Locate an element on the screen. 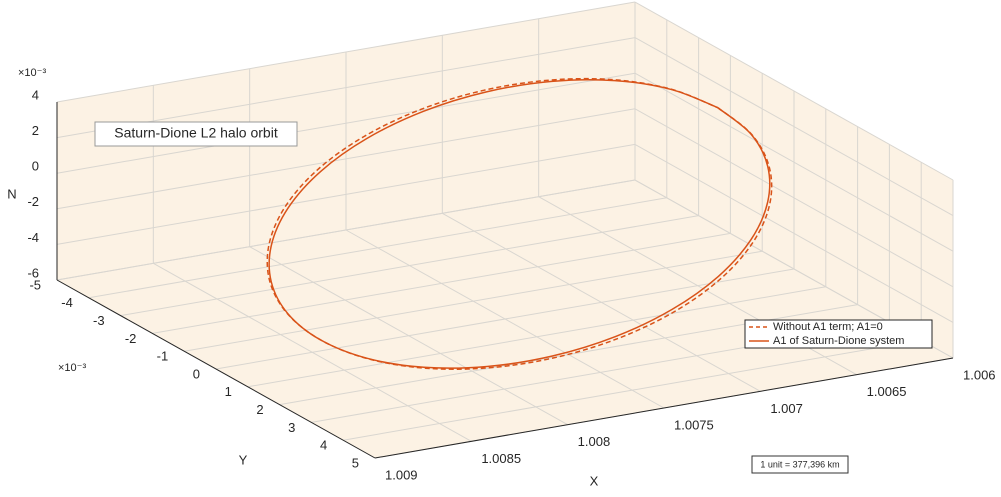 The height and width of the screenshot is (497, 1001). y-tick-label: -3 is located at coordinates (99, 320).